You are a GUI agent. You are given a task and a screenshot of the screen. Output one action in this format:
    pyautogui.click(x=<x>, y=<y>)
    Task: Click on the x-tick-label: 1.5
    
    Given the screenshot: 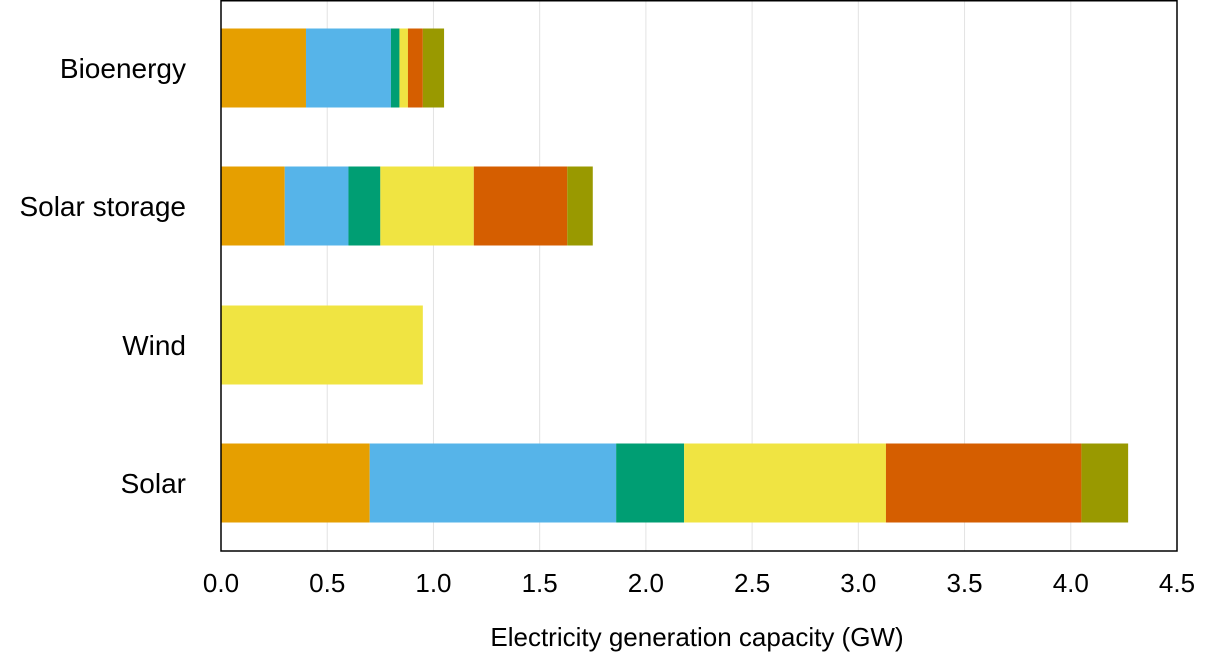 What is the action you would take?
    pyautogui.click(x=540, y=583)
    